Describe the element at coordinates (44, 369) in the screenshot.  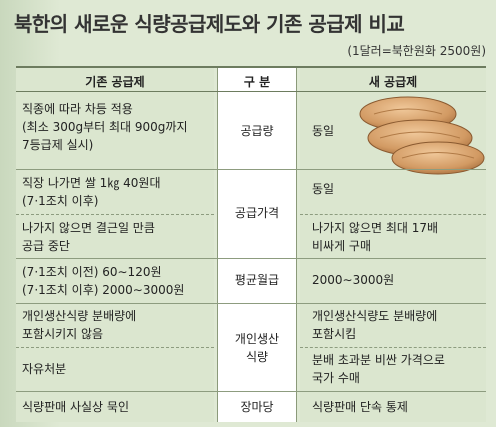
I see `personal-food-old-disposal: 자유처분` at that location.